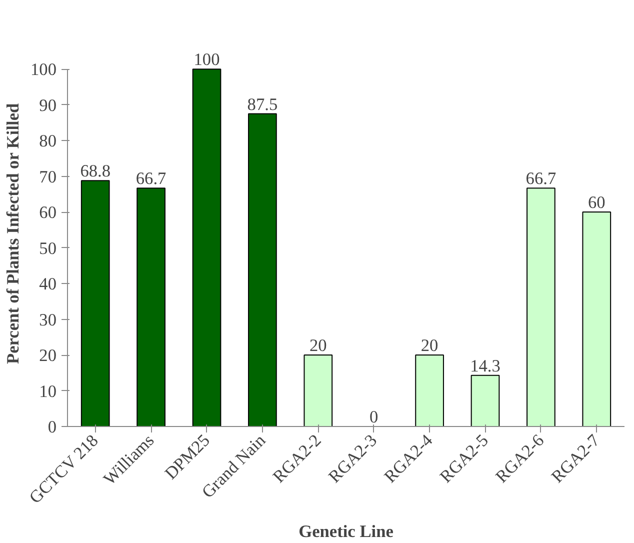 The height and width of the screenshot is (543, 634). Describe the element at coordinates (485, 366) in the screenshot. I see `data-label: 14.3` at that location.